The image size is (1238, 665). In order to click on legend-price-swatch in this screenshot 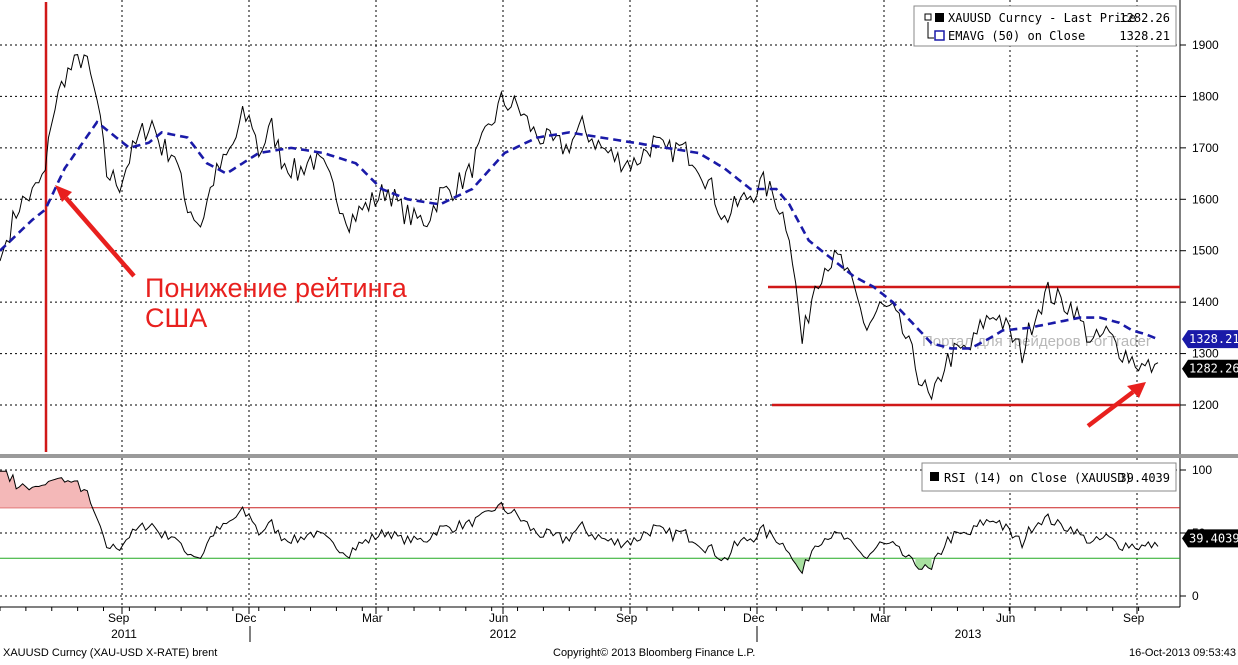, I will do `click(939, 17)`.